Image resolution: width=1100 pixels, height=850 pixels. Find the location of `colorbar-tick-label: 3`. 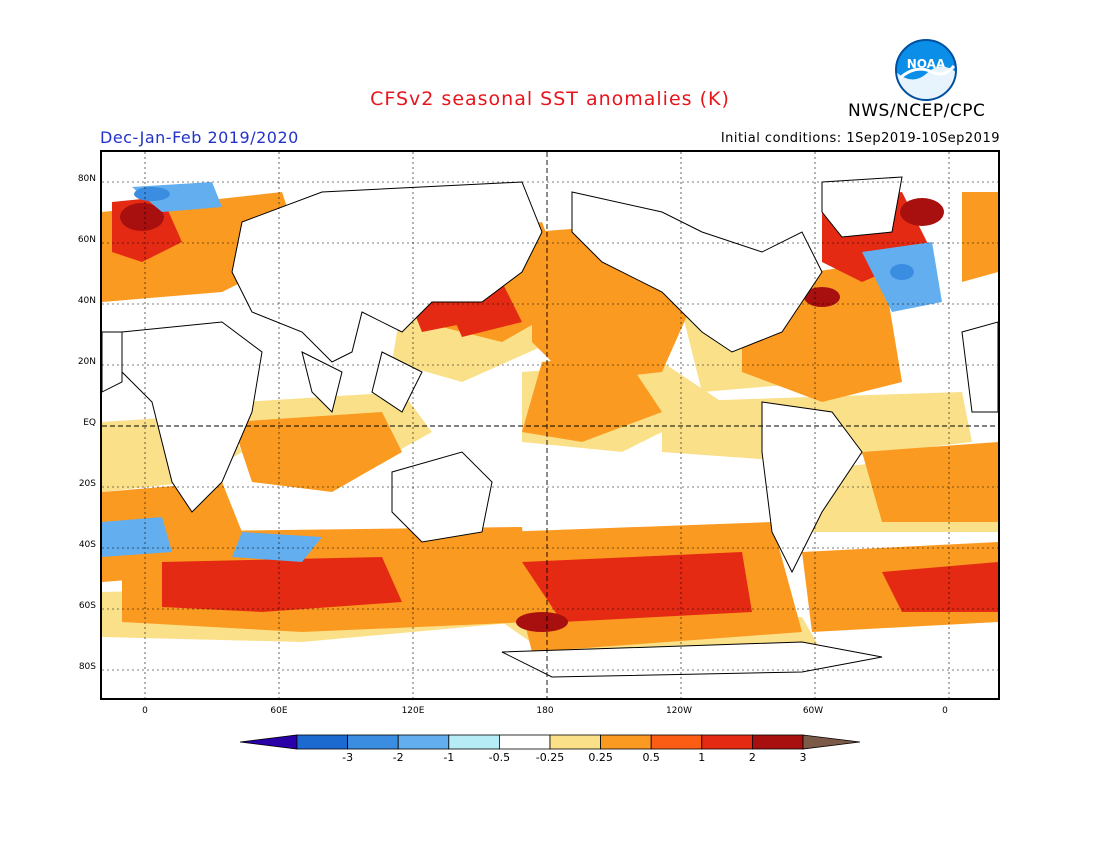

colorbar-tick-label: 3 is located at coordinates (803, 757).